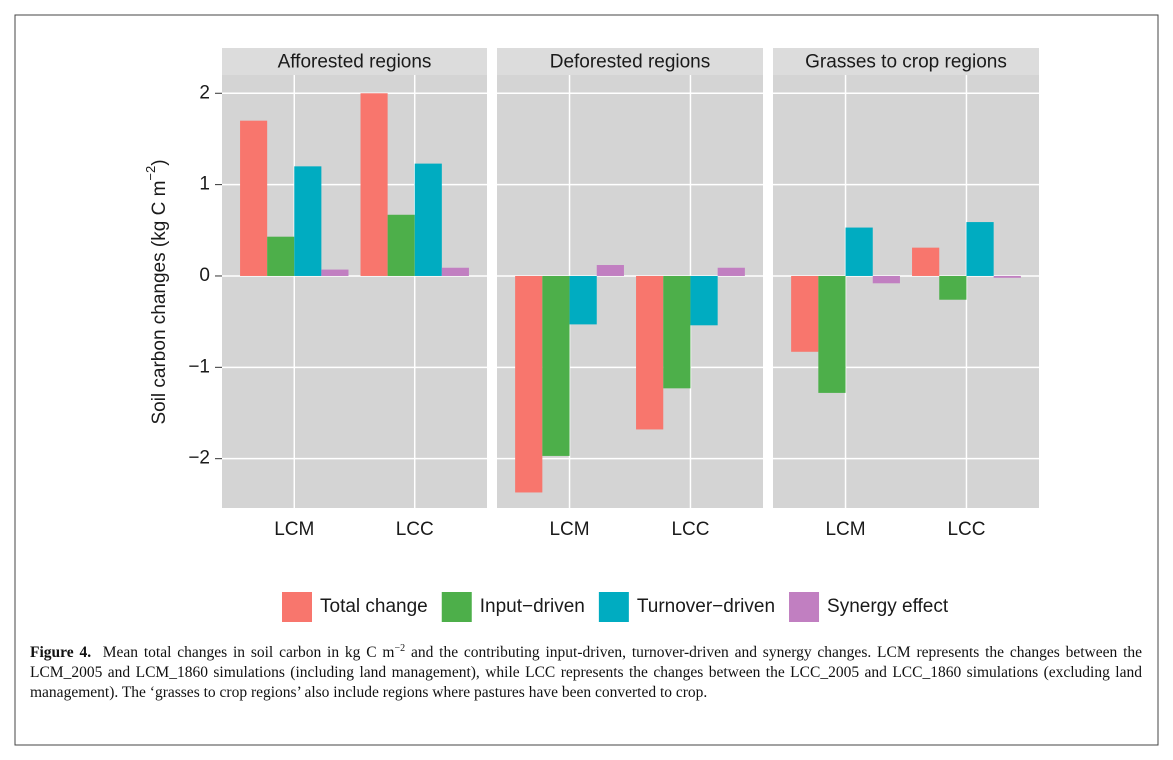 The height and width of the screenshot is (760, 1173). I want to click on y-tick-label: 1, so click(204, 184).